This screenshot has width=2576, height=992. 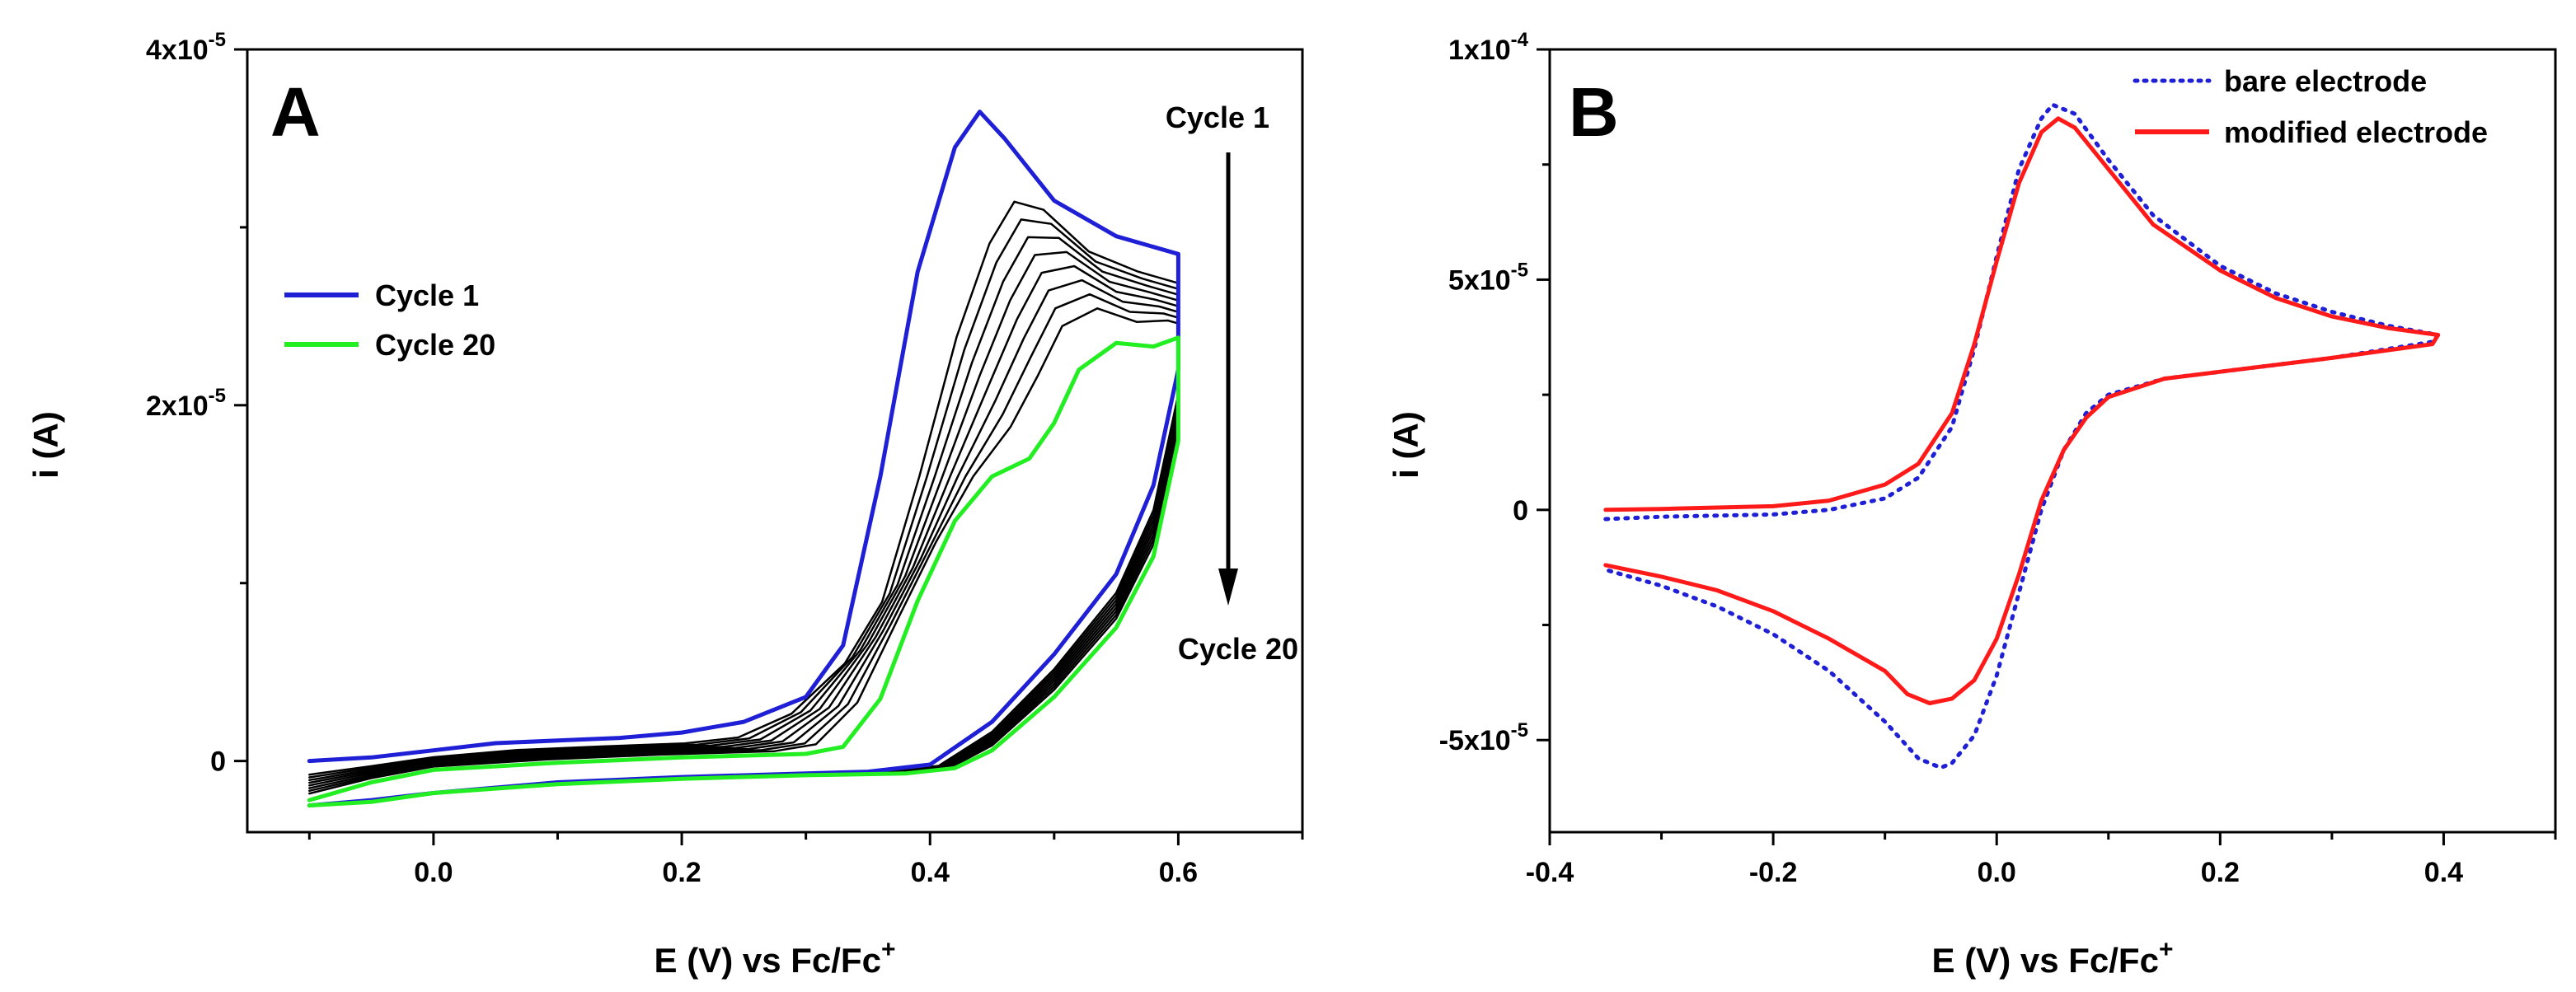 What do you see at coordinates (2311, 106) in the screenshot?
I see `panel-b-legend: bare electrode modified electrode` at bounding box center [2311, 106].